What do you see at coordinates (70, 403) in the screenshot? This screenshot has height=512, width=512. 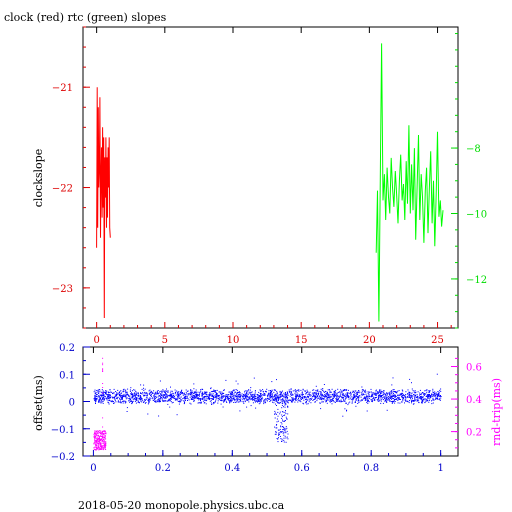 I see `bottom-left-axis: 0.20.10−0.1−0.2` at bounding box center [70, 403].